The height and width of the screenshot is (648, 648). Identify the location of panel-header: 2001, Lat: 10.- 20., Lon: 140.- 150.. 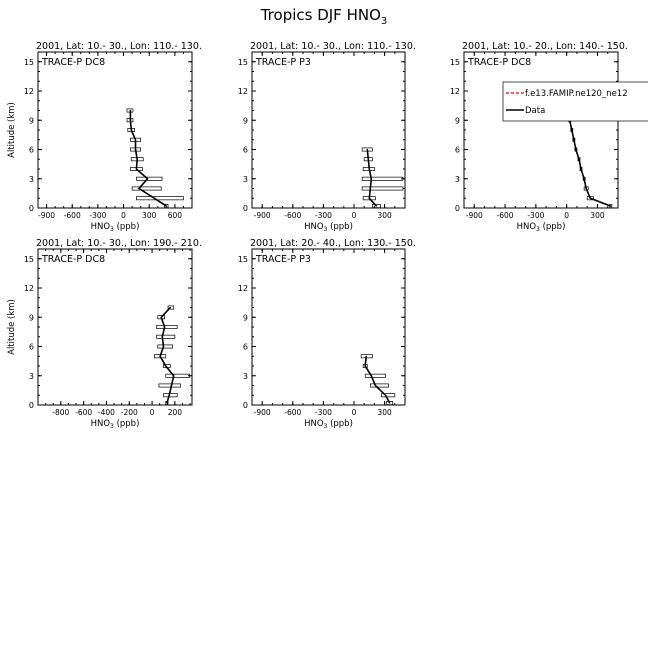
(545, 46).